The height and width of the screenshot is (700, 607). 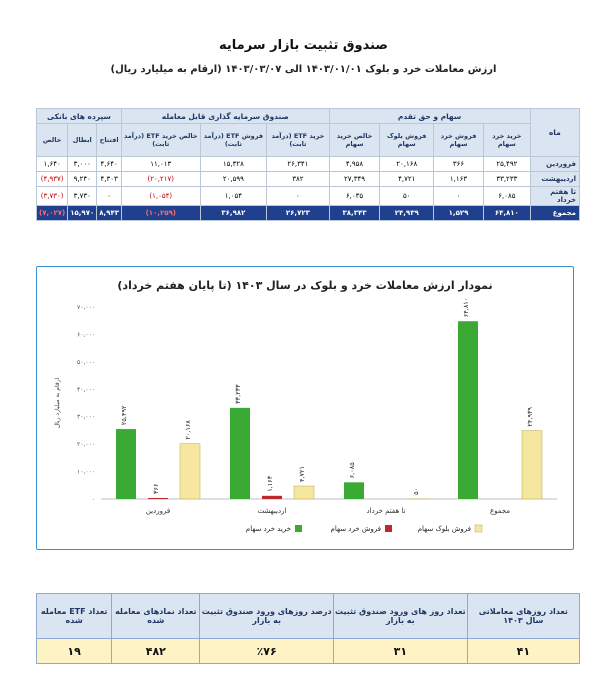 I want to click on page-title: صندوق تثبیت بازار سرمایه, so click(x=303, y=45).